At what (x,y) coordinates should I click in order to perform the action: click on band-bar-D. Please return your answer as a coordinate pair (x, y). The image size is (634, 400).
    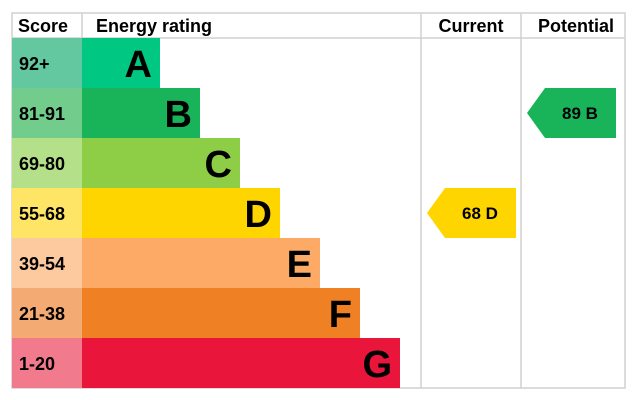
    Looking at the image, I should click on (181, 213).